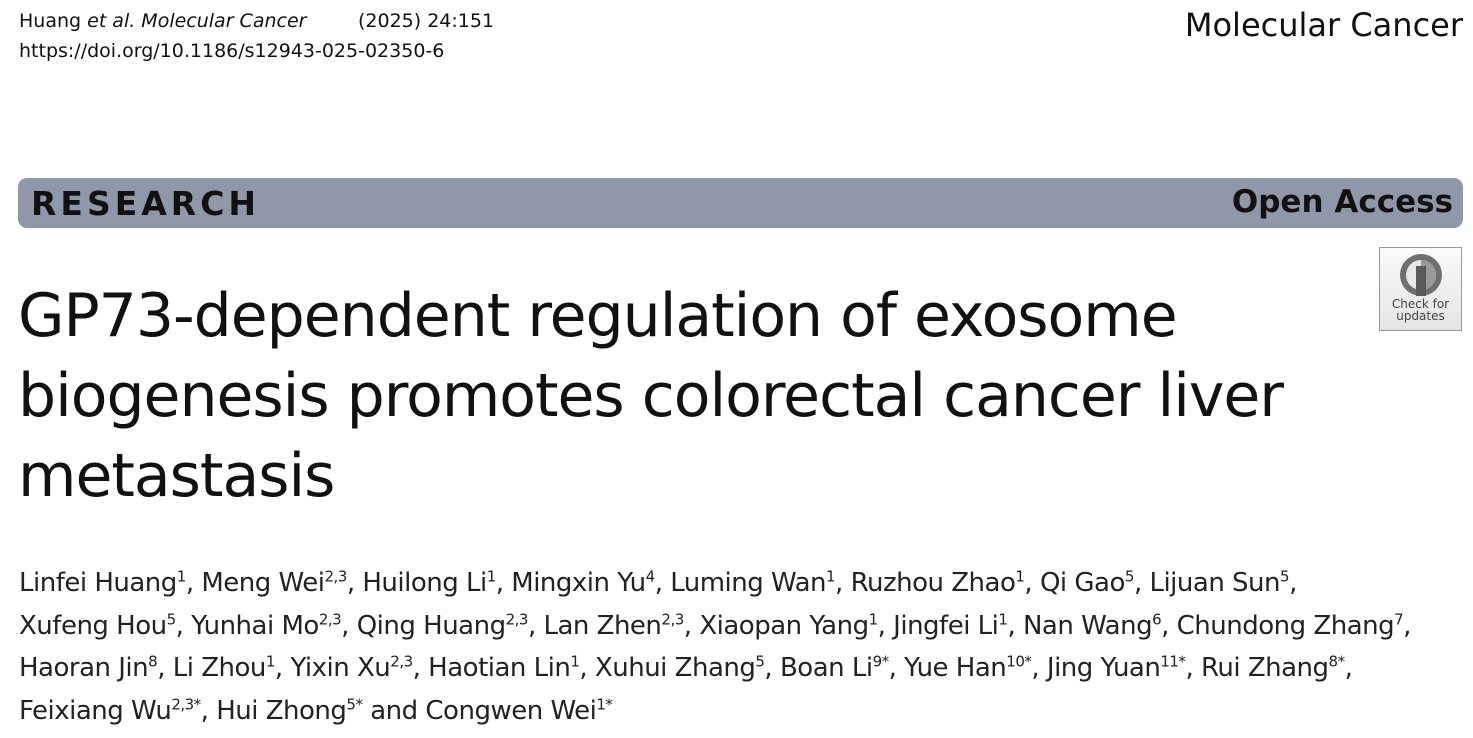 This screenshot has height=738, width=1473. Describe the element at coordinates (604, 703) in the screenshot. I see `affiliation-marker: 1*` at that location.